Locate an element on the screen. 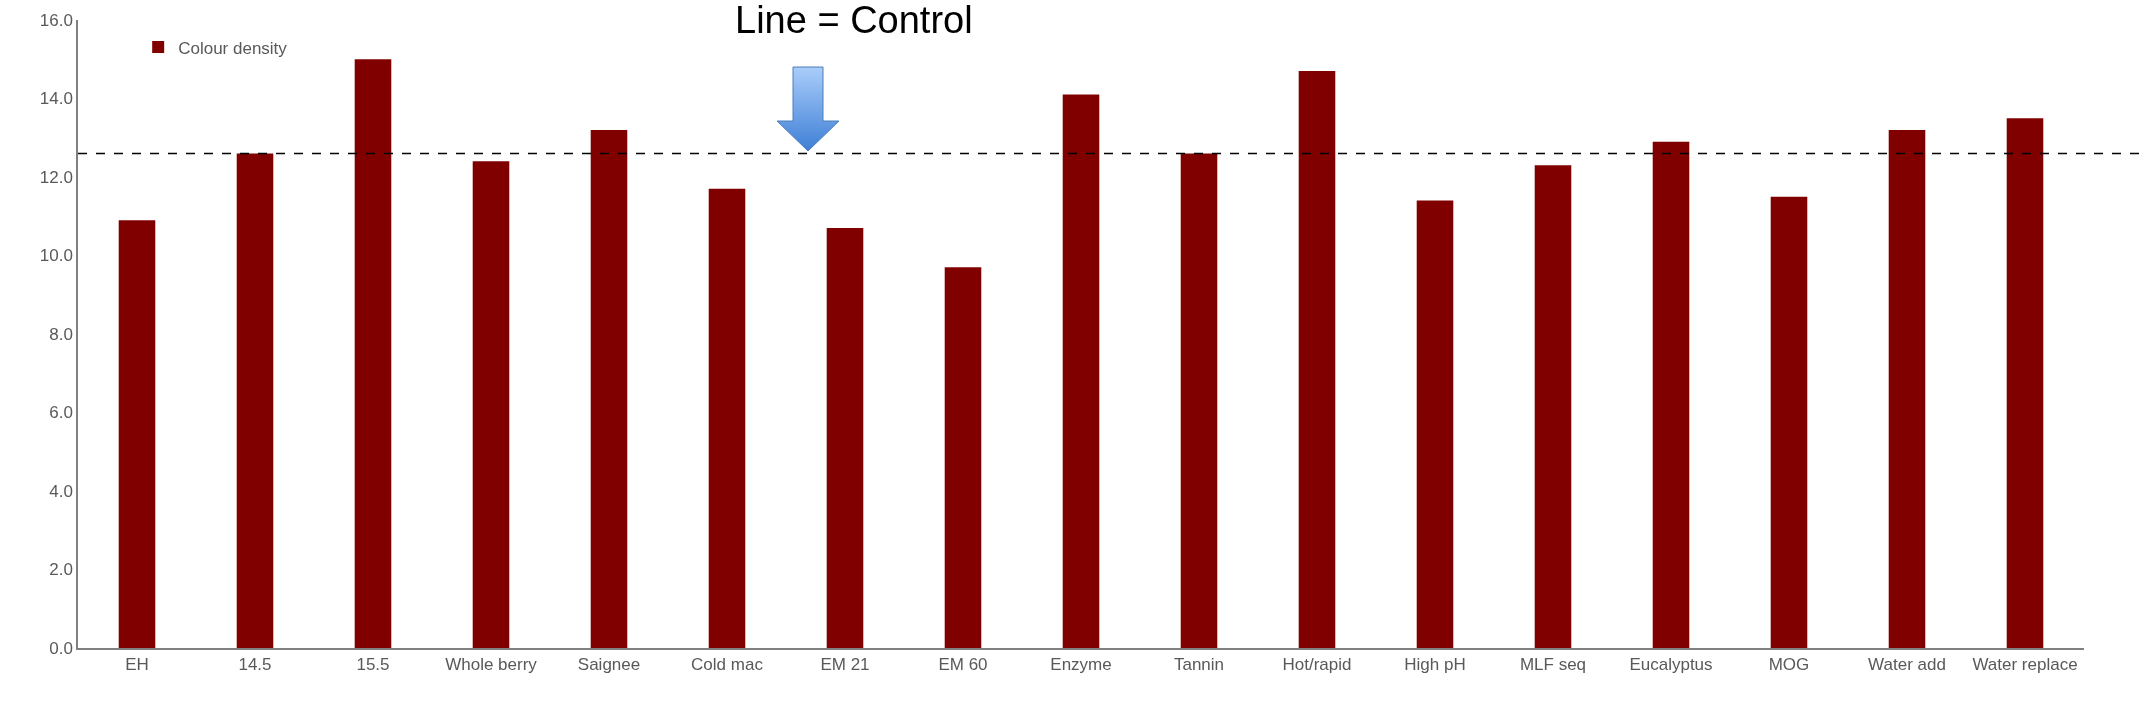 The image size is (2148, 728). x-tick-label: EH is located at coordinates (137, 665).